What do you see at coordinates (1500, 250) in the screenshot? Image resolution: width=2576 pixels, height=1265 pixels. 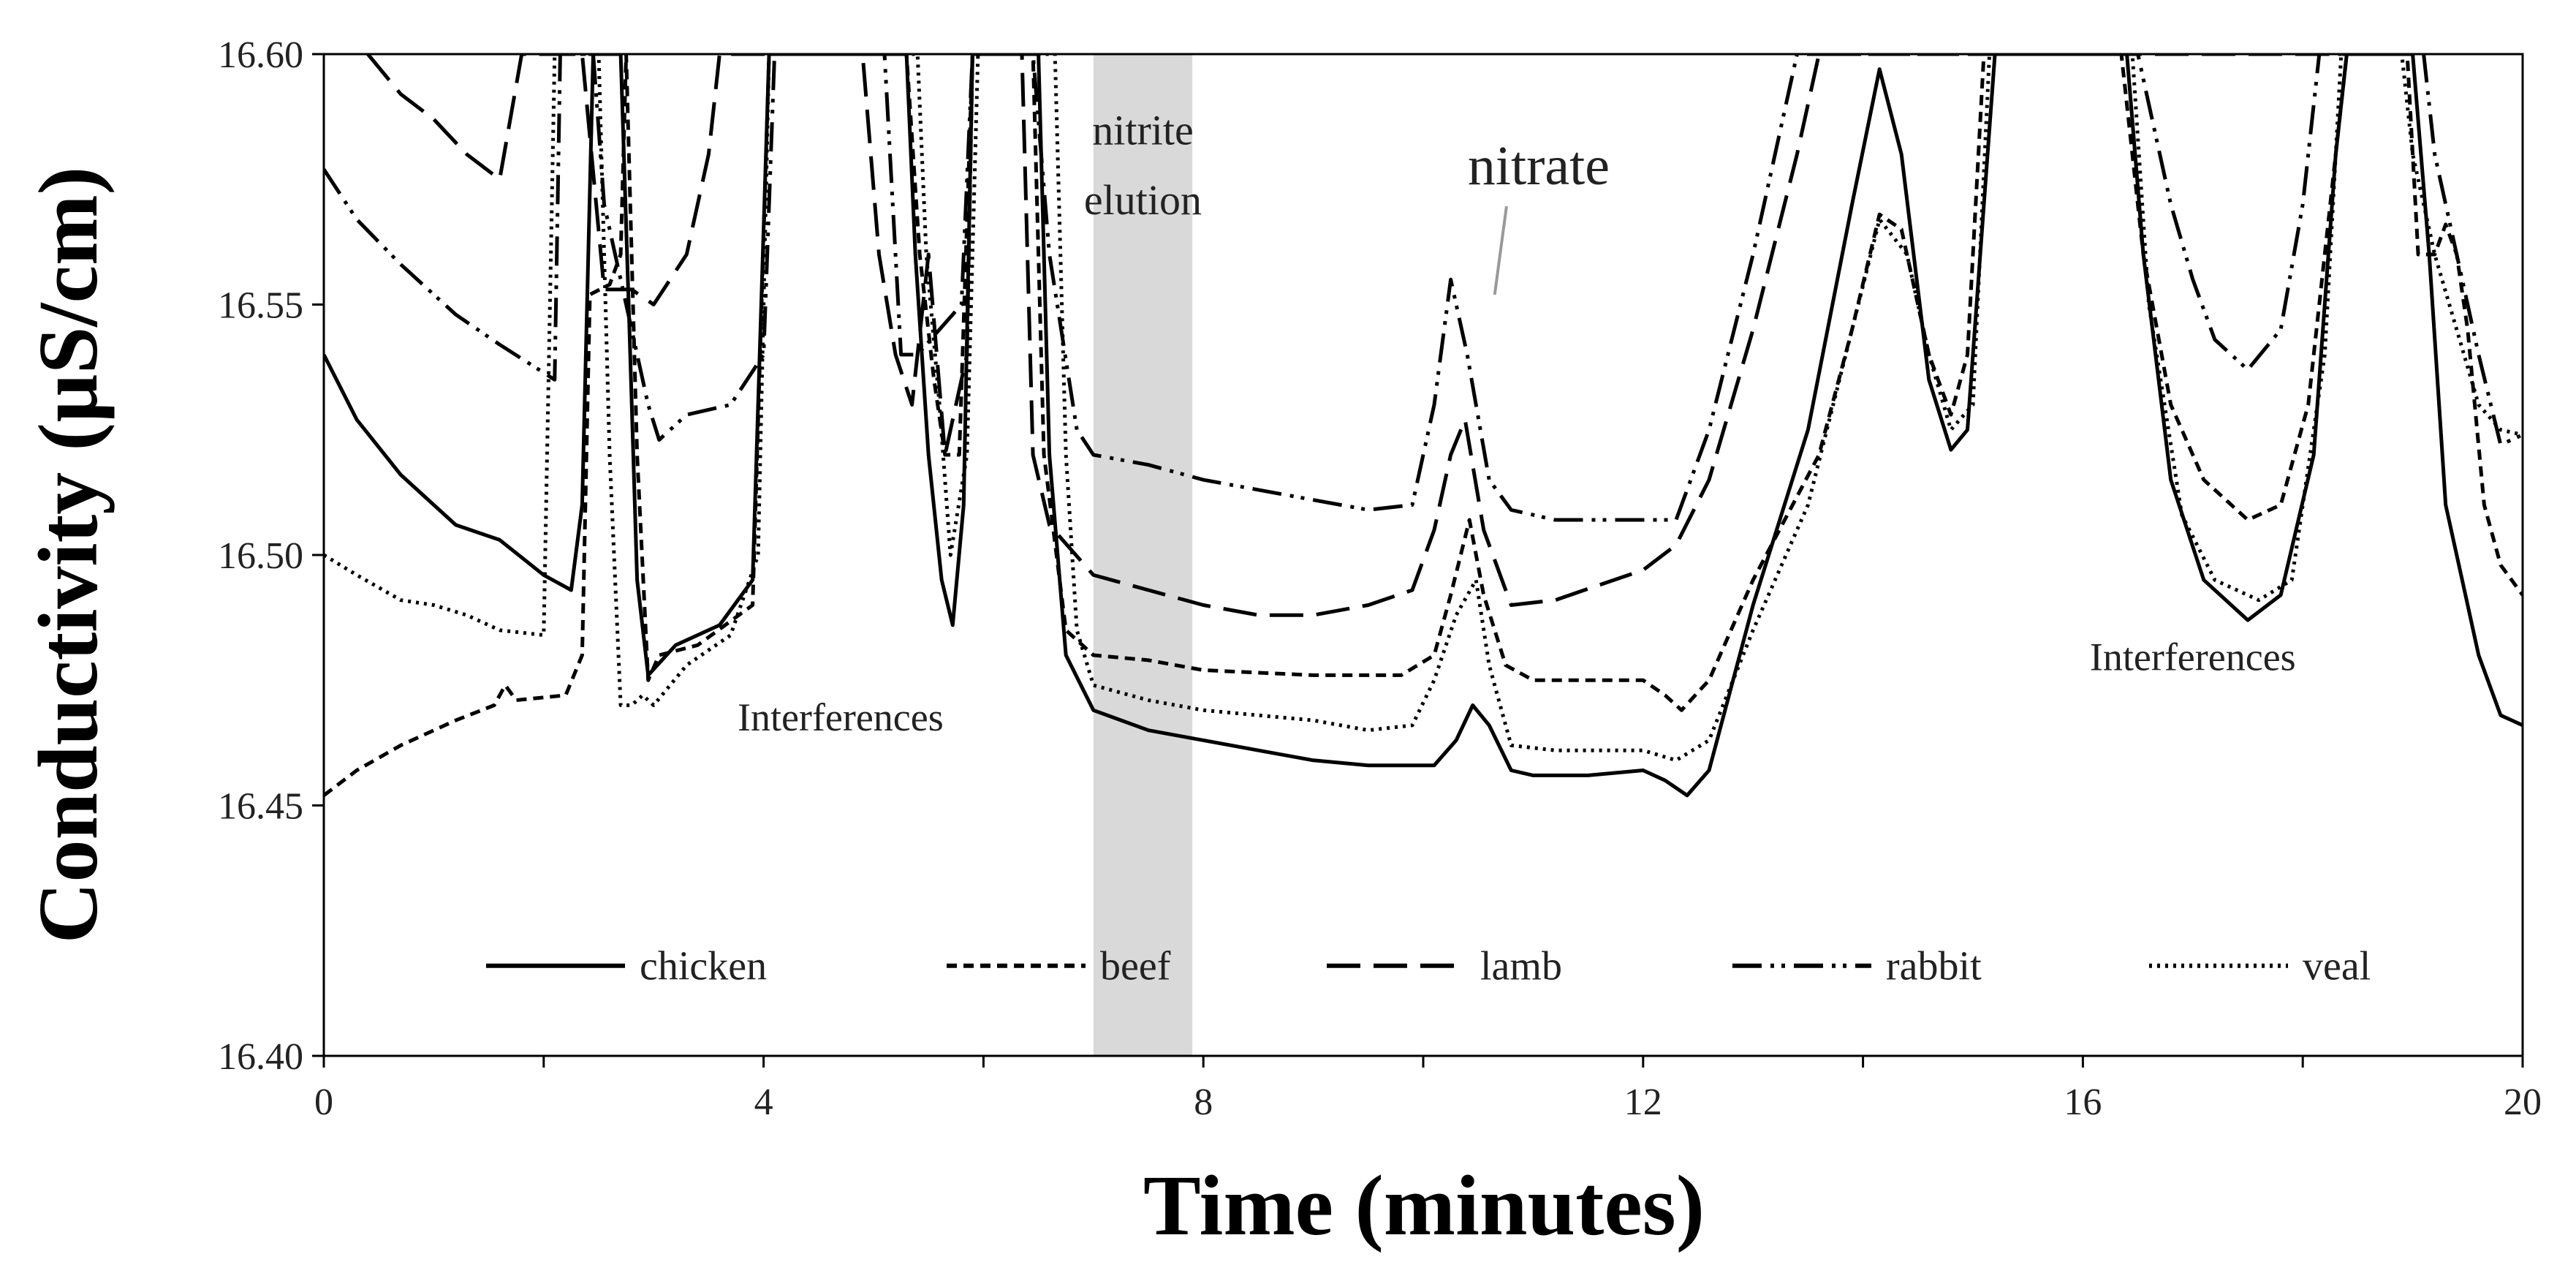 I see `nitrate-pointer-line` at bounding box center [1500, 250].